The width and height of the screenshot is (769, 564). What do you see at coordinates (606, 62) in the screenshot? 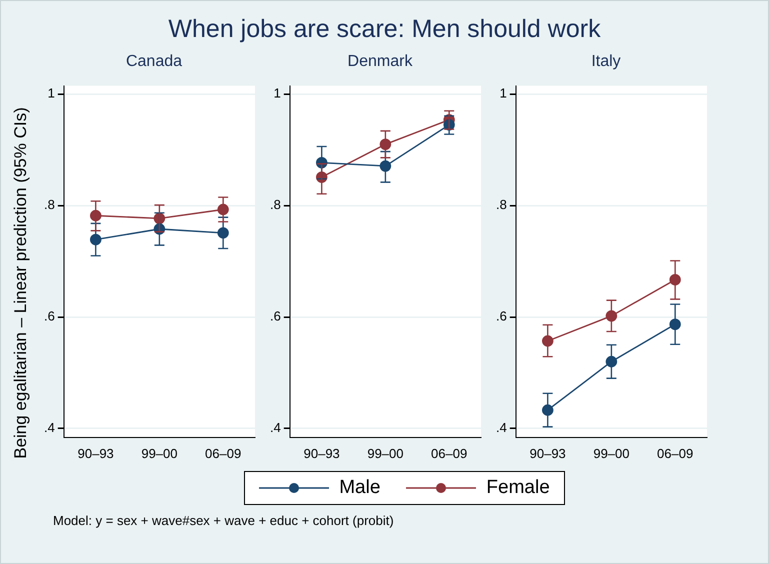
I see `chart-subtitle: Italy` at bounding box center [606, 62].